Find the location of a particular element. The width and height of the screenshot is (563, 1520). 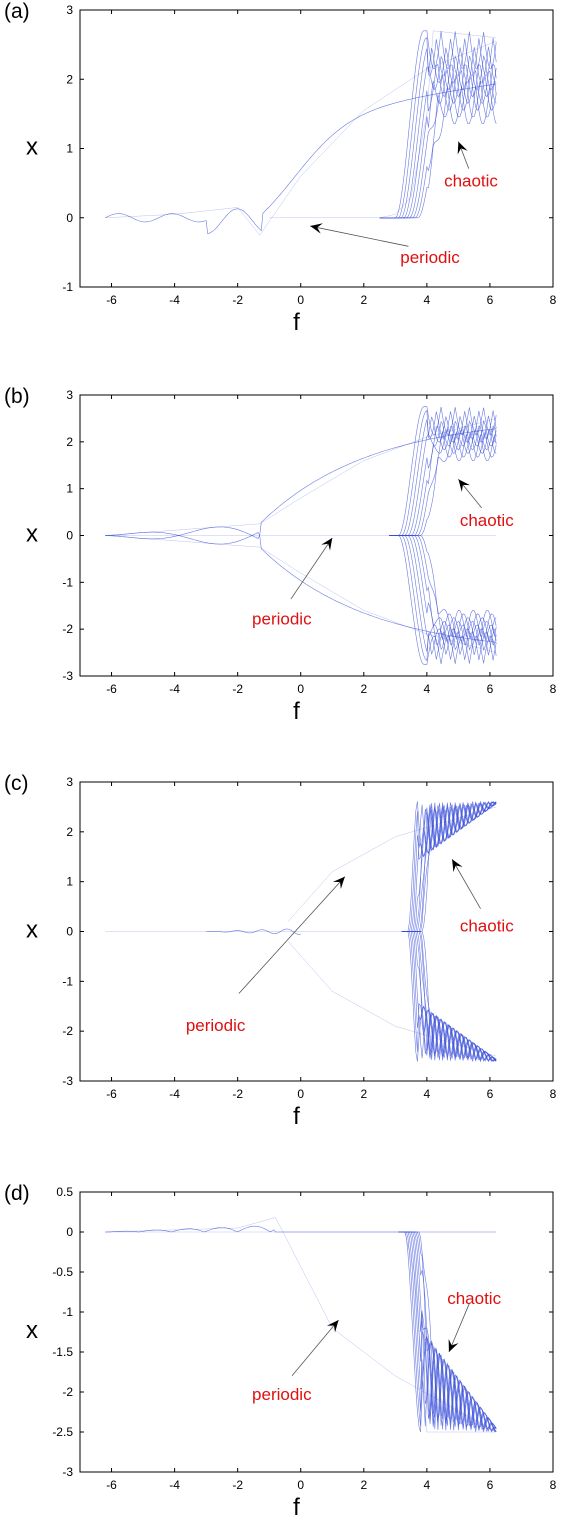

y-tick-label: -0.5 is located at coordinates (62, 1272).